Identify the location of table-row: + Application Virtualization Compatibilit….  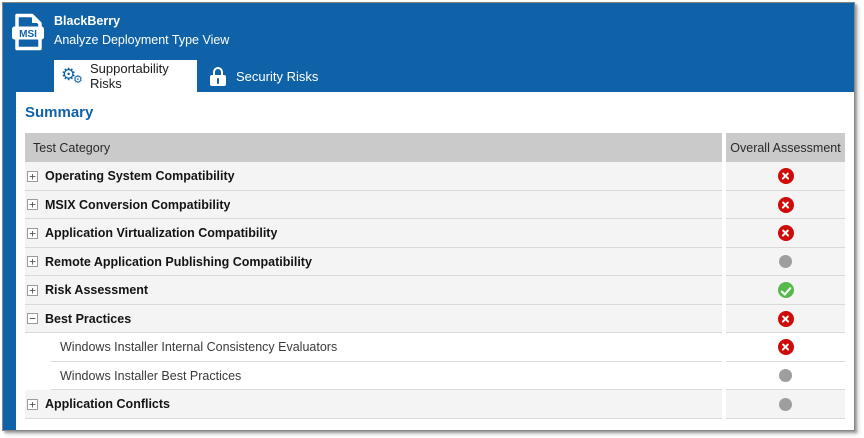
(435, 233).